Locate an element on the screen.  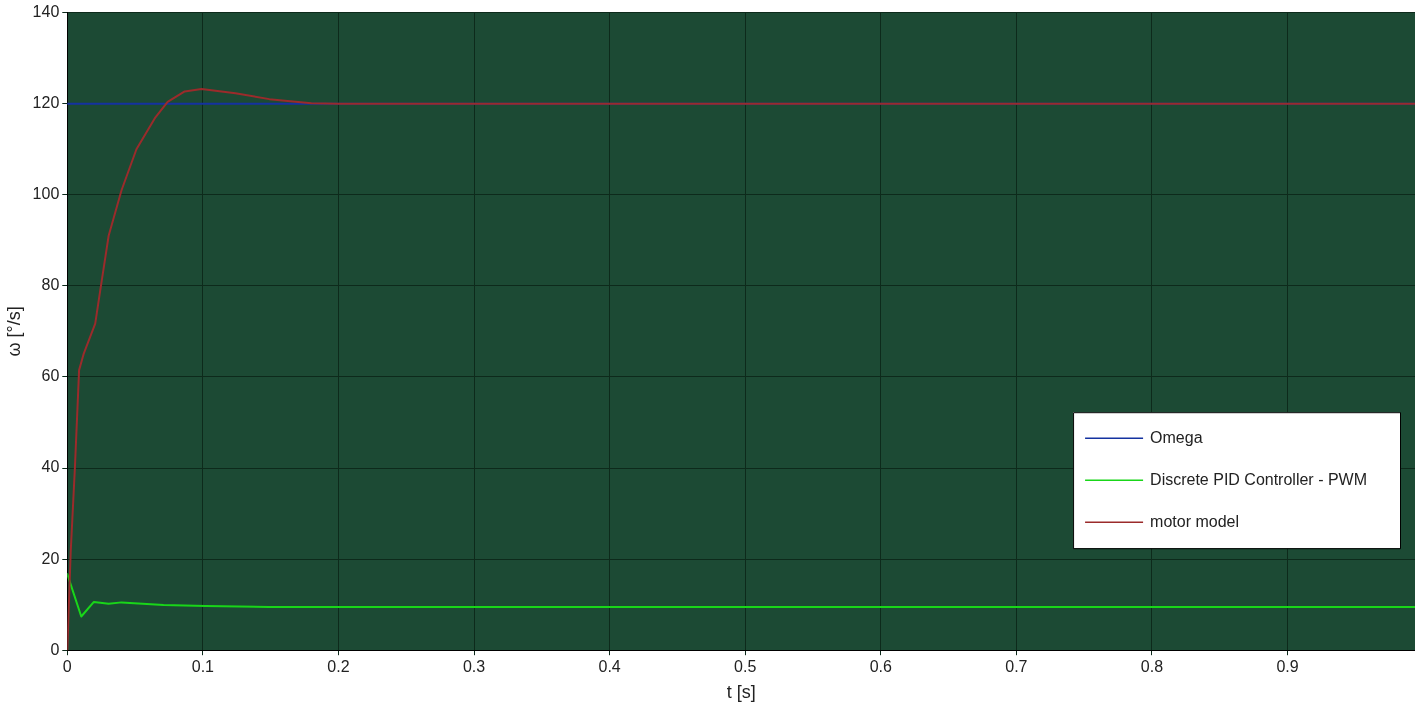
y-tick-label: 100 is located at coordinates (46, 194).